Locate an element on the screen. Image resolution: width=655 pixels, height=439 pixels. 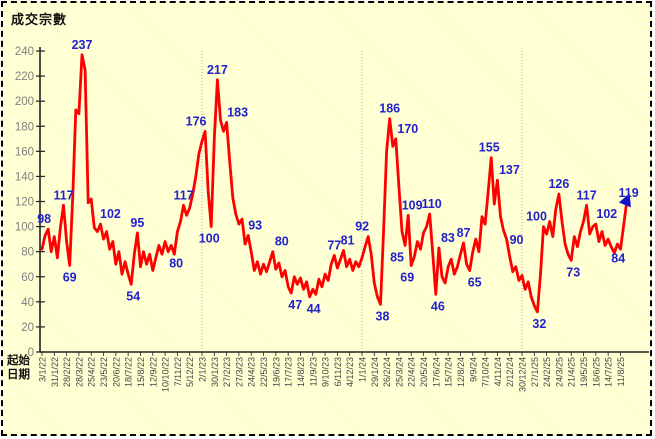
y-axis-ticks: 0 20 40 60 80 100 120 140 160 180 200 220 240 is located at coordinates (30, 202).